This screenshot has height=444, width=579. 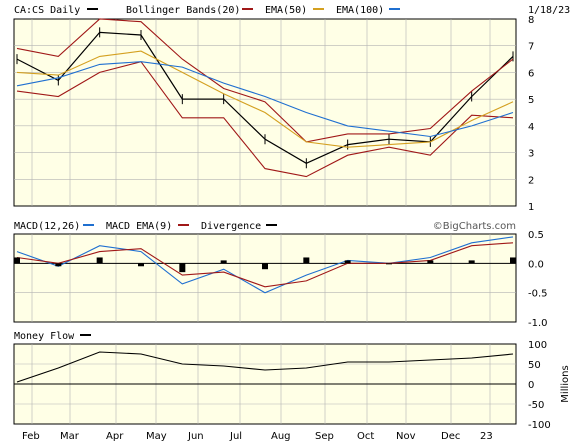 I want to click on divergence-legend-swatch, so click(x=271, y=225).